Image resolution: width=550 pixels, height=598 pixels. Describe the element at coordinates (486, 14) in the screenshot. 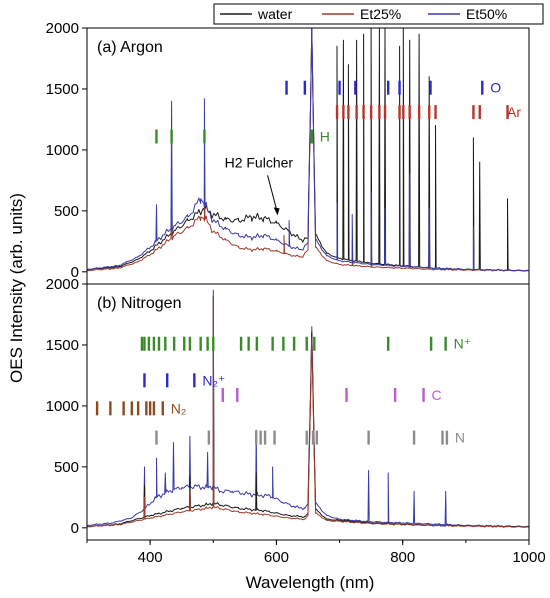

I see `legend-label-et50: Et50%` at that location.